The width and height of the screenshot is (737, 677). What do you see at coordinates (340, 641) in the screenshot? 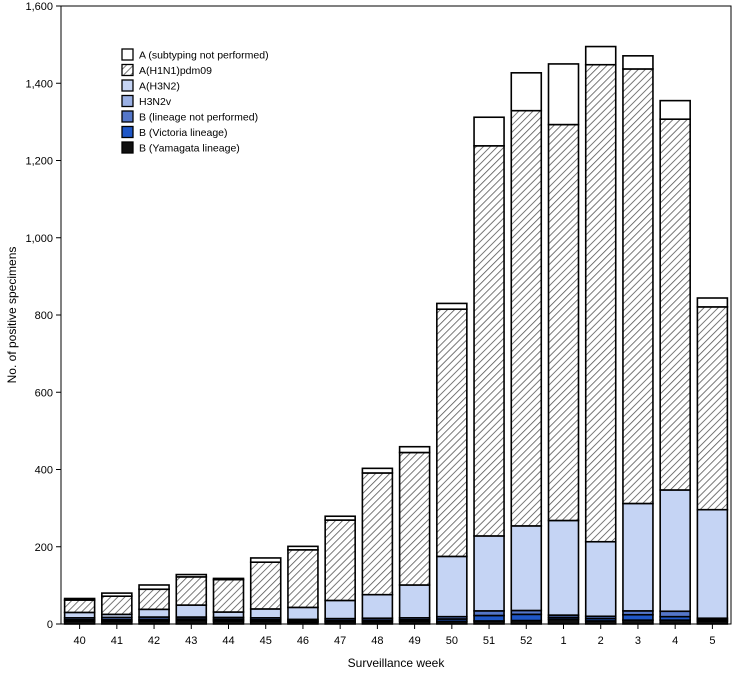
I see `x-tick-label: 47` at bounding box center [340, 641].